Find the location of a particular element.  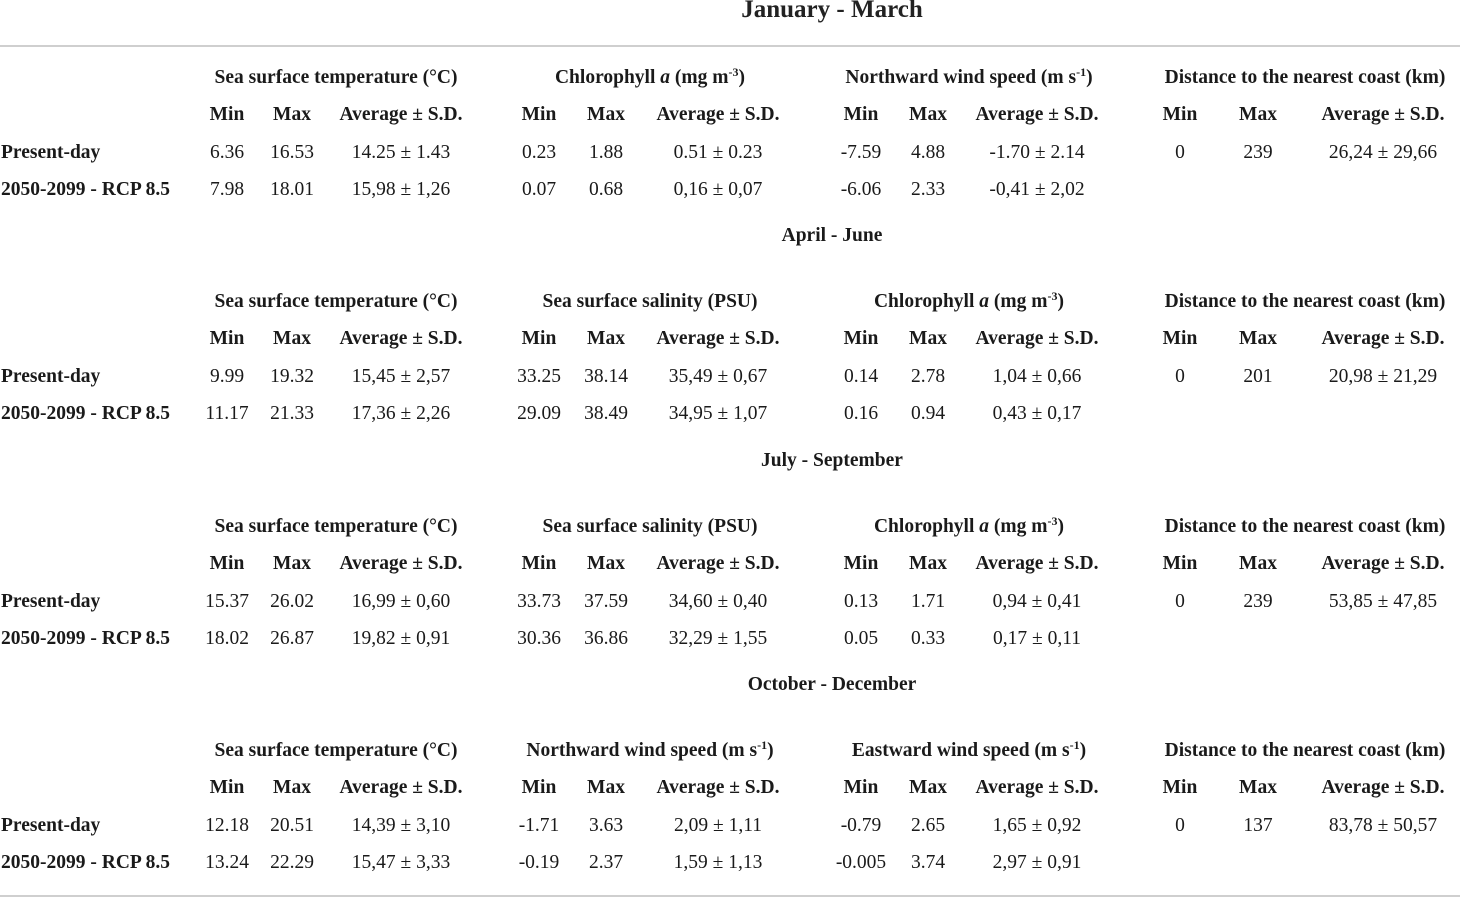

table-cell: 18.02 is located at coordinates (227, 638).